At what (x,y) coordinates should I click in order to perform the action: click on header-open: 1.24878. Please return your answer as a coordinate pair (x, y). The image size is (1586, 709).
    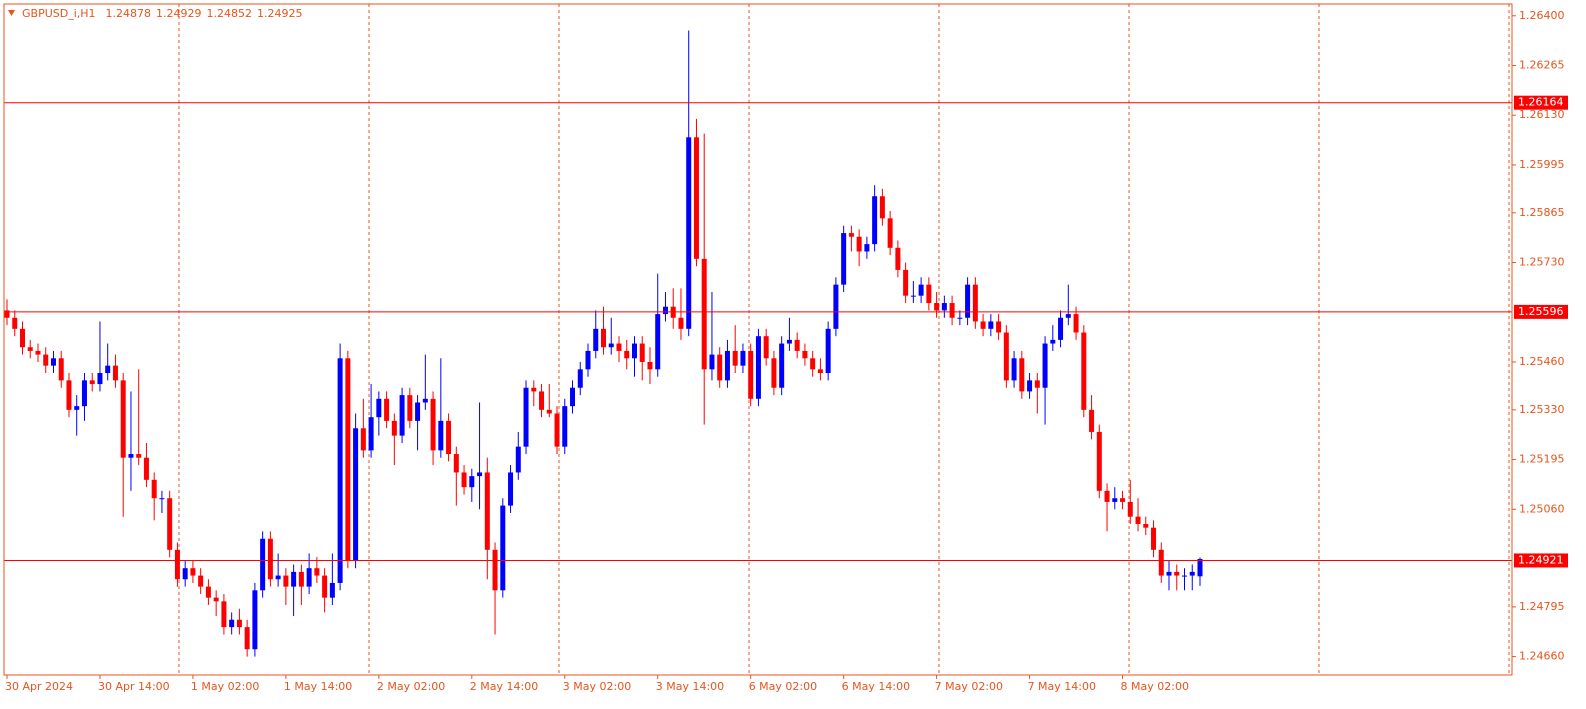
    Looking at the image, I should click on (129, 13).